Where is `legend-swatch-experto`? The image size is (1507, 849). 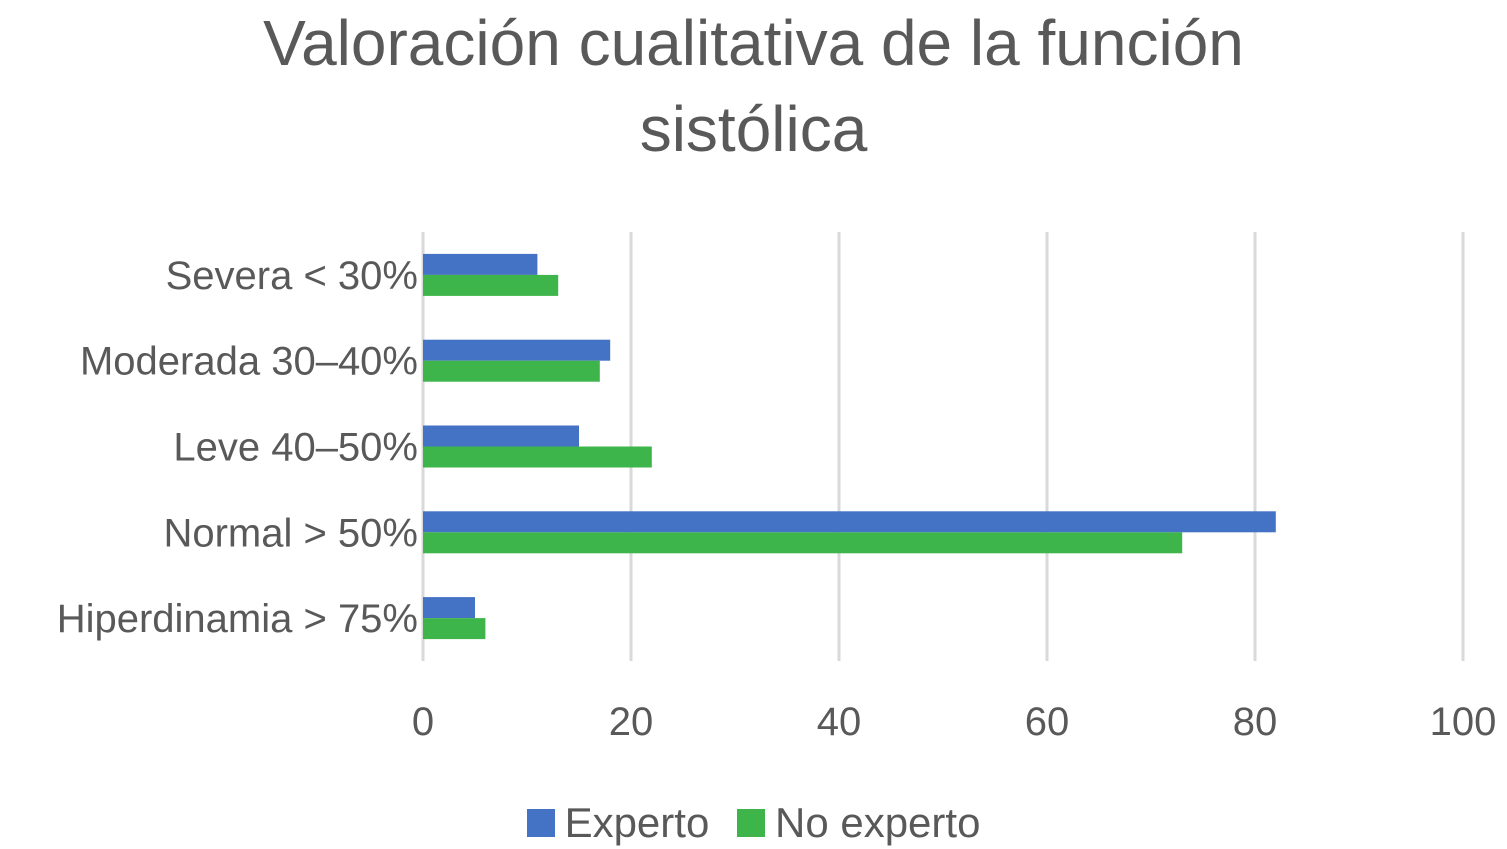
legend-swatch-experto is located at coordinates (540, 823).